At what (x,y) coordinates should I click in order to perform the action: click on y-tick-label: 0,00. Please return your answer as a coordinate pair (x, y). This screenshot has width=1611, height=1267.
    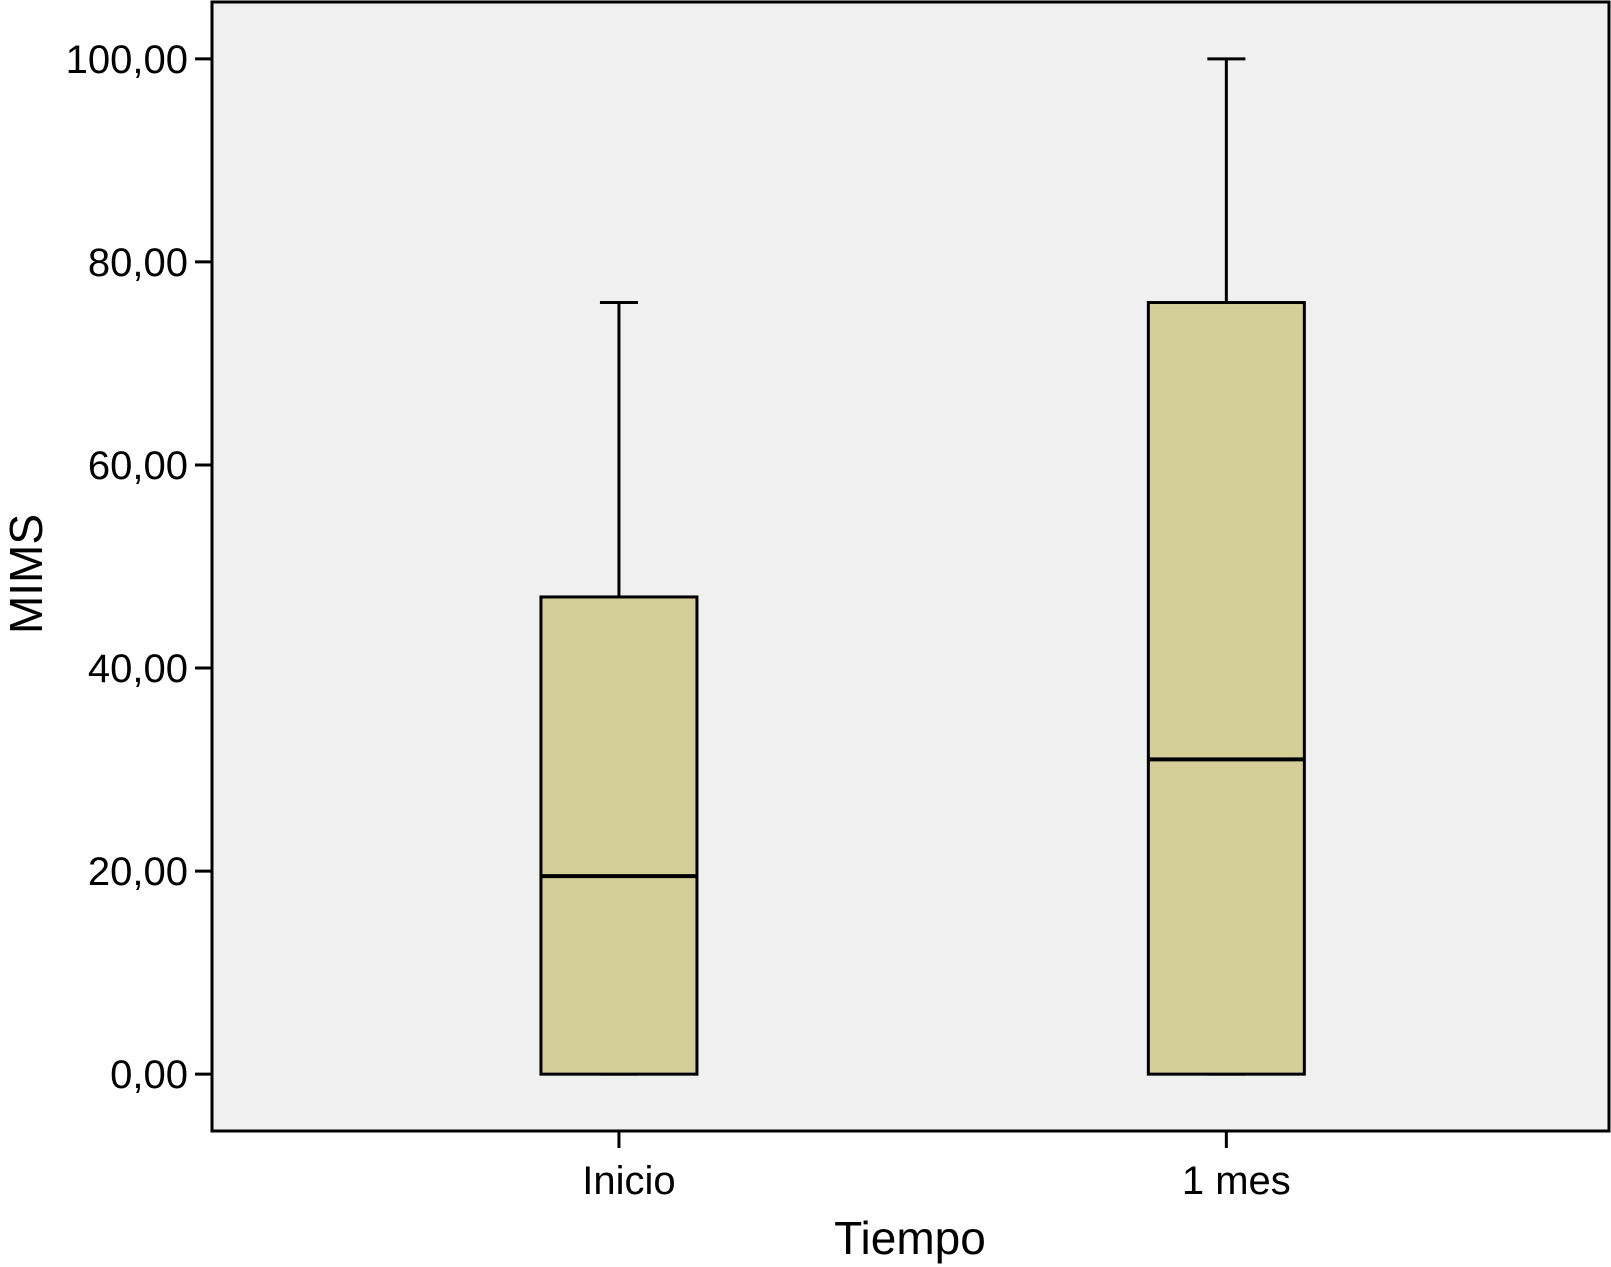
    Looking at the image, I should click on (149, 1075).